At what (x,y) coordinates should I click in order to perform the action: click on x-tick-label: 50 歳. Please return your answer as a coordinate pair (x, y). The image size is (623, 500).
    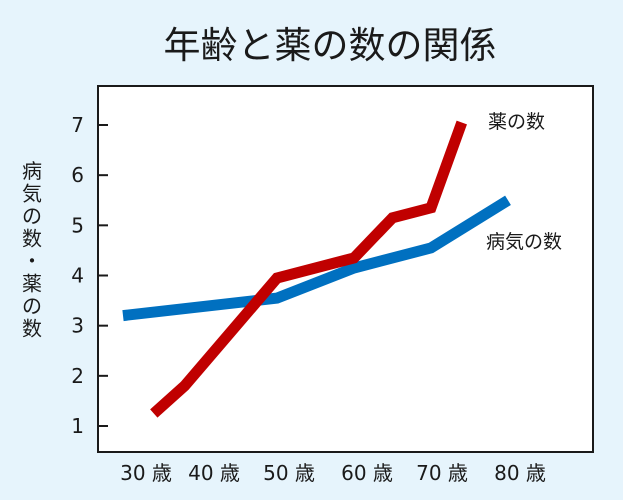
    Looking at the image, I should click on (289, 473).